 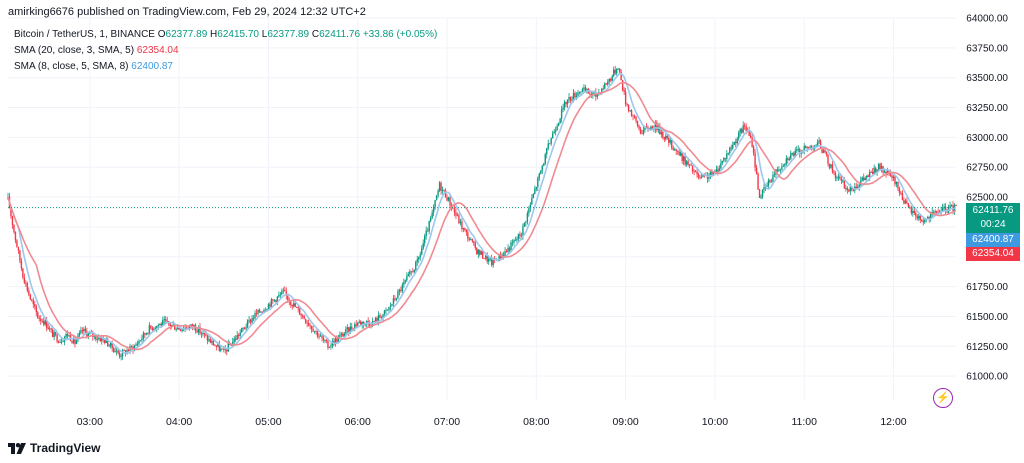 What do you see at coordinates (54, 448) in the screenshot?
I see `tradingview-logo: TradingView` at bounding box center [54, 448].